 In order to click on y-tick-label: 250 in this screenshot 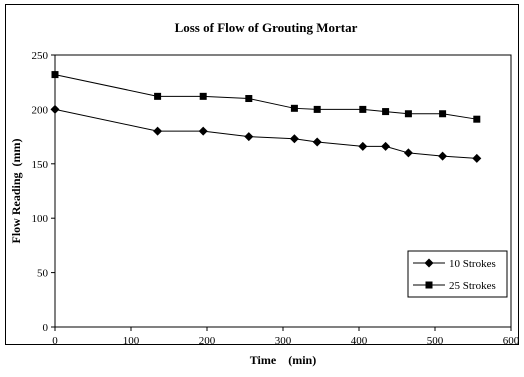, I will do `click(40, 56)`.